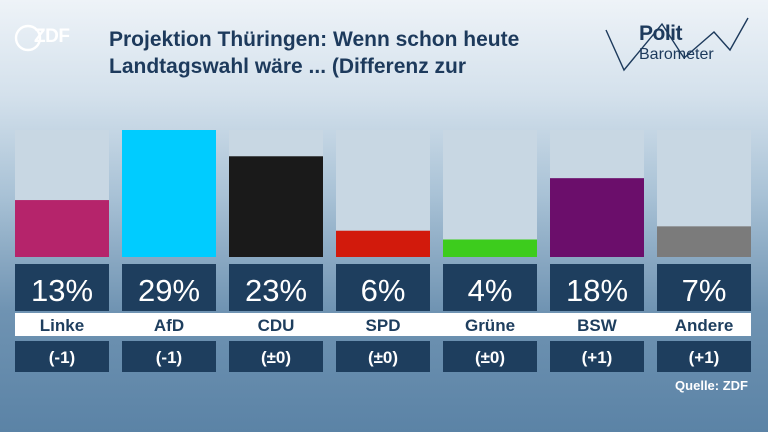 The height and width of the screenshot is (432, 768). I want to click on category-label: AfD, so click(169, 325).